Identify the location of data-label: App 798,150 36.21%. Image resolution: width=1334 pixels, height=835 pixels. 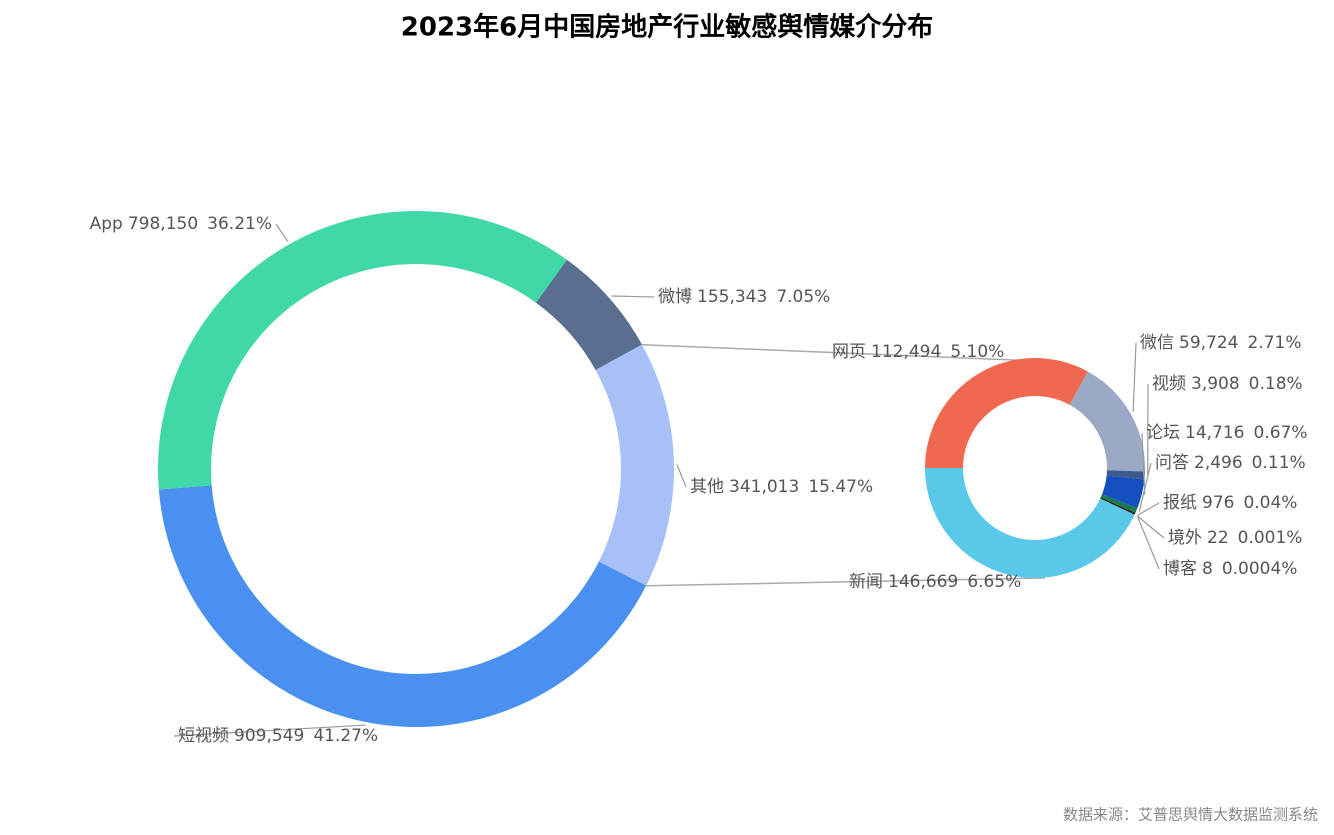
(181, 224).